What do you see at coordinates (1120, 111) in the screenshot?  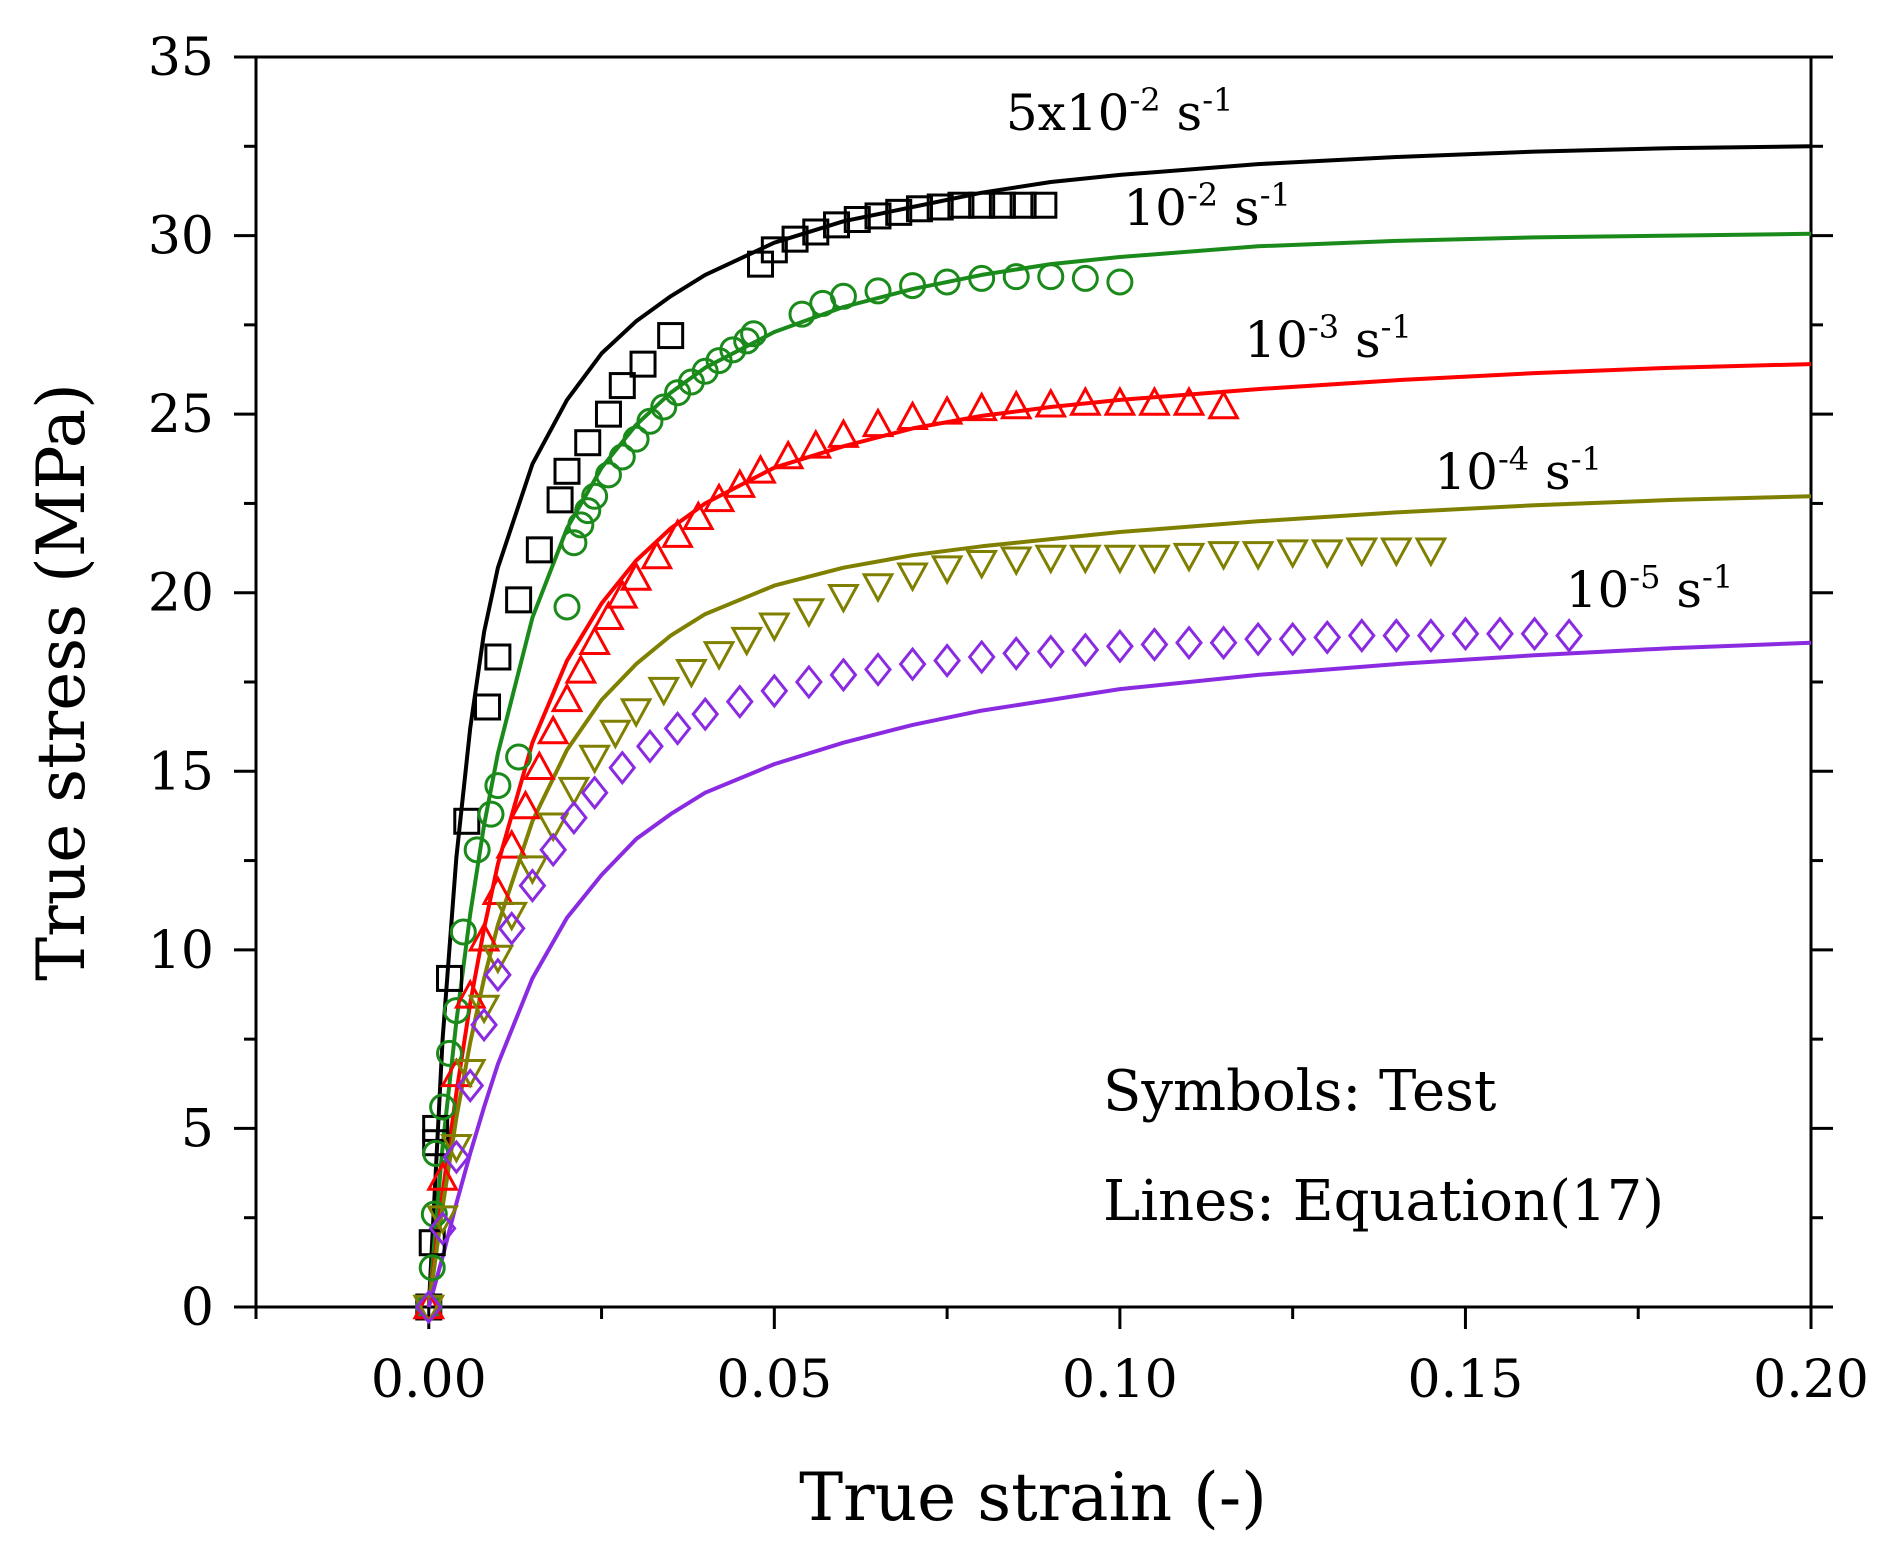 I see `series-label: 5x10-2 s-1` at bounding box center [1120, 111].